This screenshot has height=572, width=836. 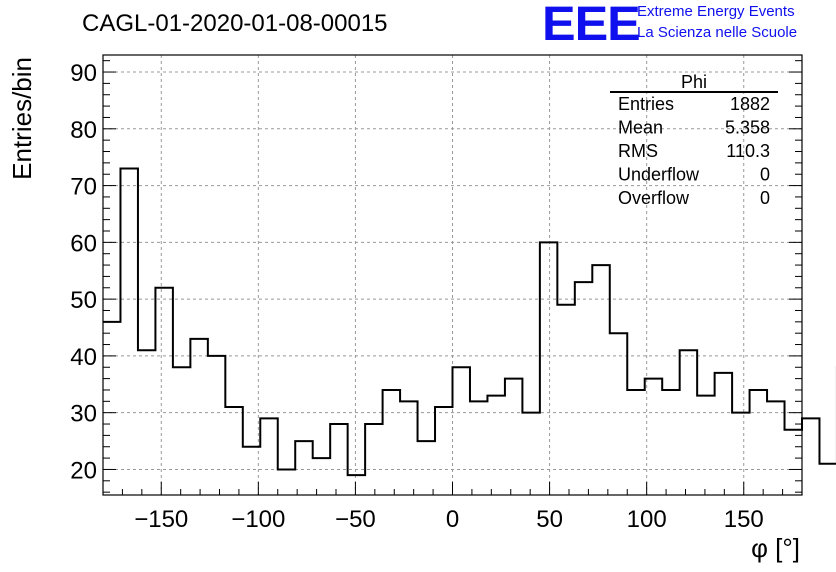 What do you see at coordinates (748, 151) in the screenshot?
I see `stats-row-value: 110.3` at bounding box center [748, 151].